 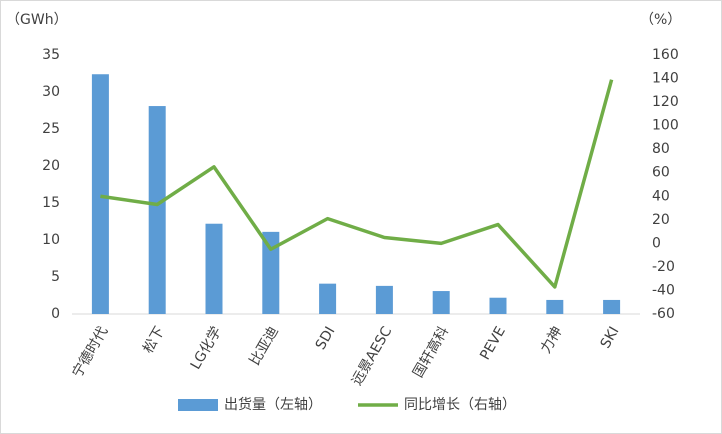 I want to click on y-tick-label: 20, so click(x=51, y=166).